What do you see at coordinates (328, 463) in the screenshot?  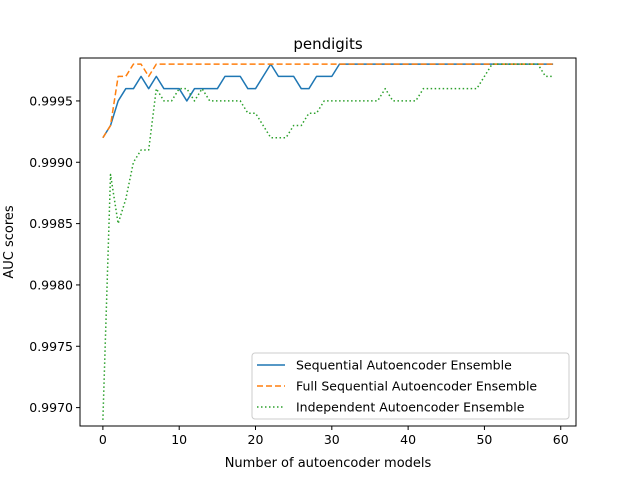 I see `x-axis-label: Number of autoencoder models` at bounding box center [328, 463].